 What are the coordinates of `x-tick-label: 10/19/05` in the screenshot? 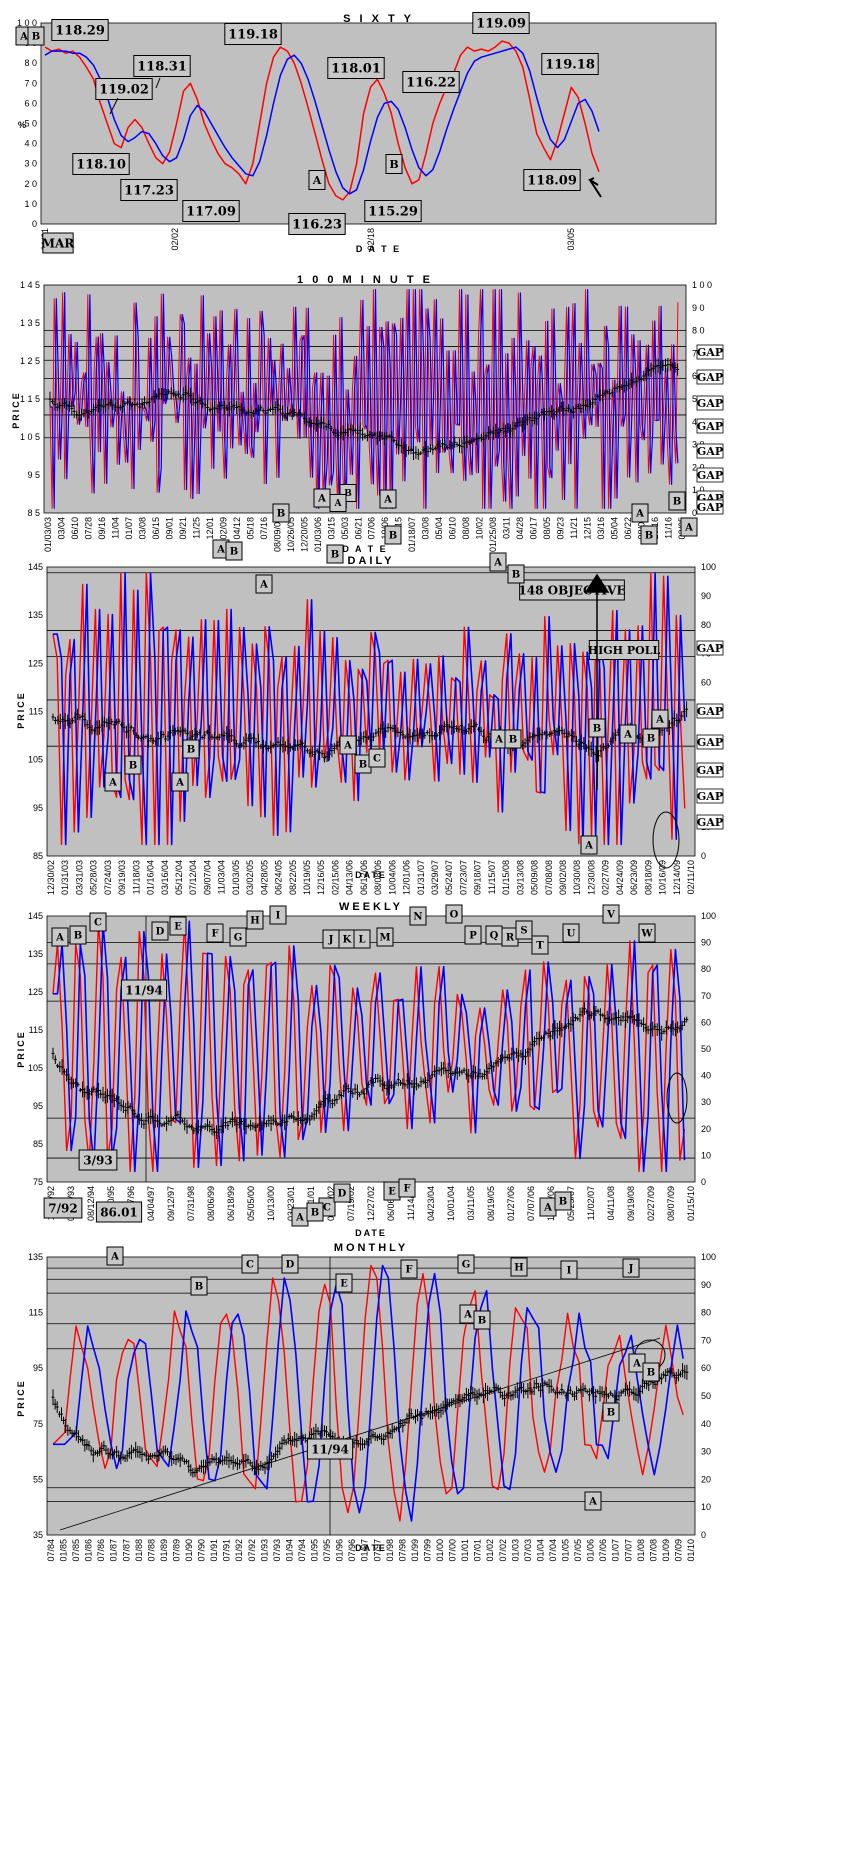 It's located at (307, 877).